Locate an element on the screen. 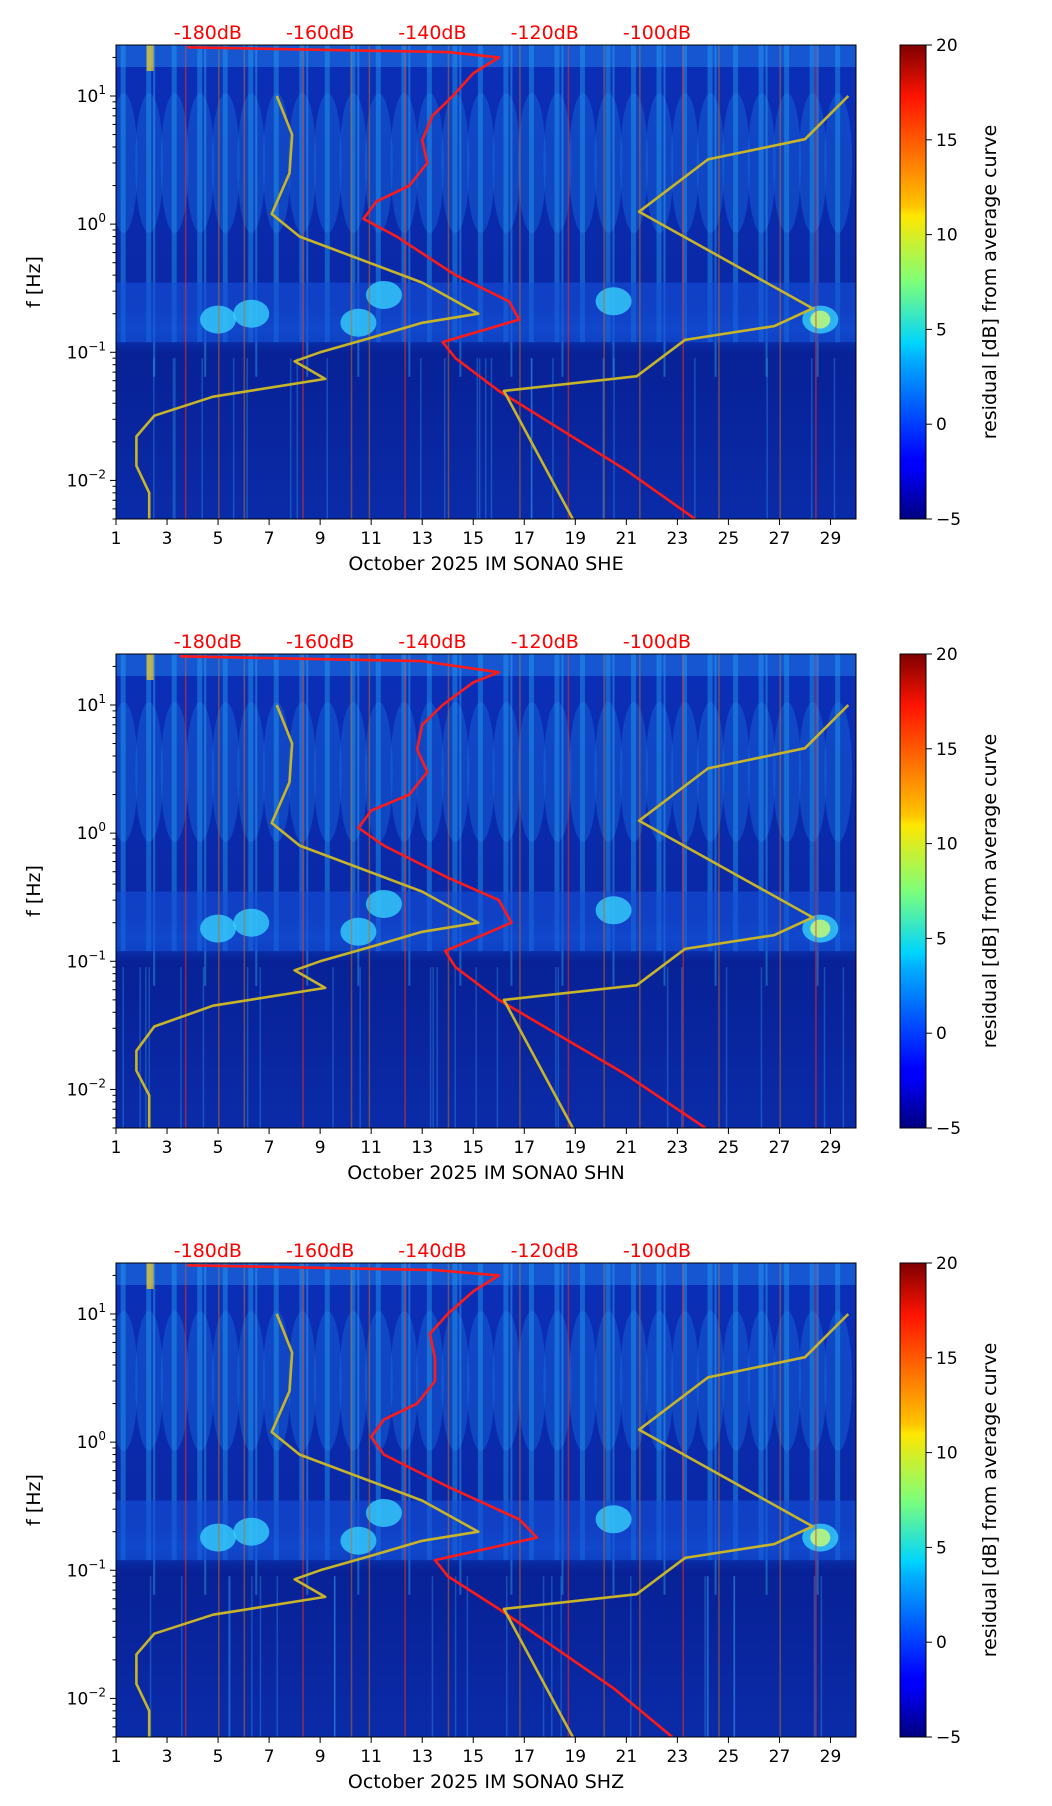 The height and width of the screenshot is (1806, 1052). colorbar-tick-label: 20 is located at coordinates (947, 655).